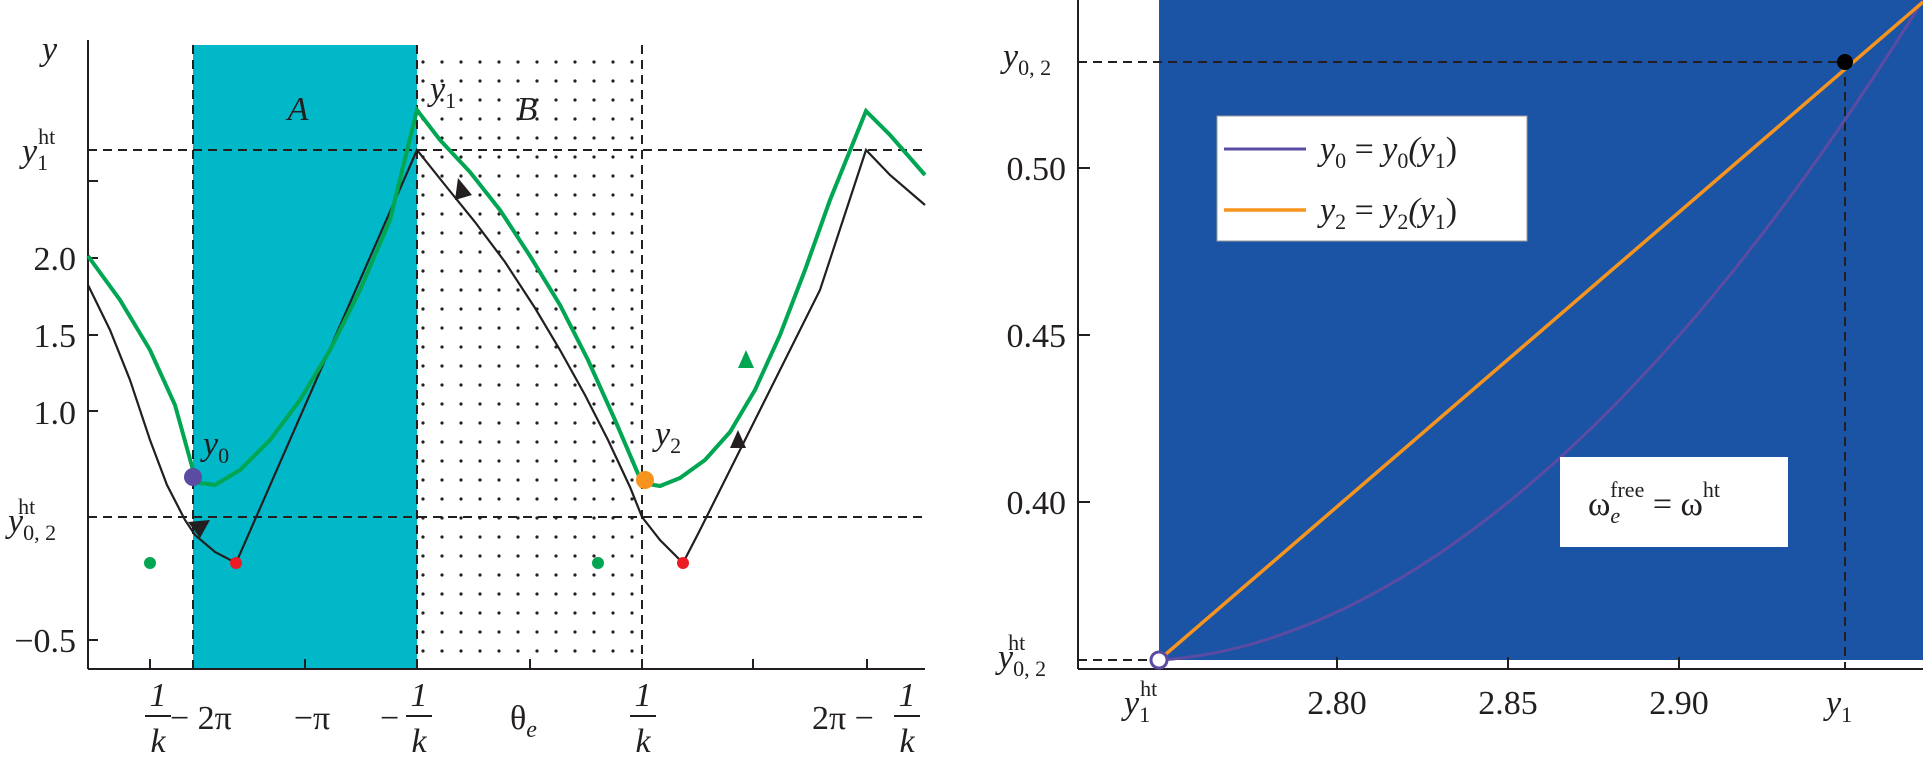  I want to click on svg-text: ωefree = ωht, so click(1654, 502).